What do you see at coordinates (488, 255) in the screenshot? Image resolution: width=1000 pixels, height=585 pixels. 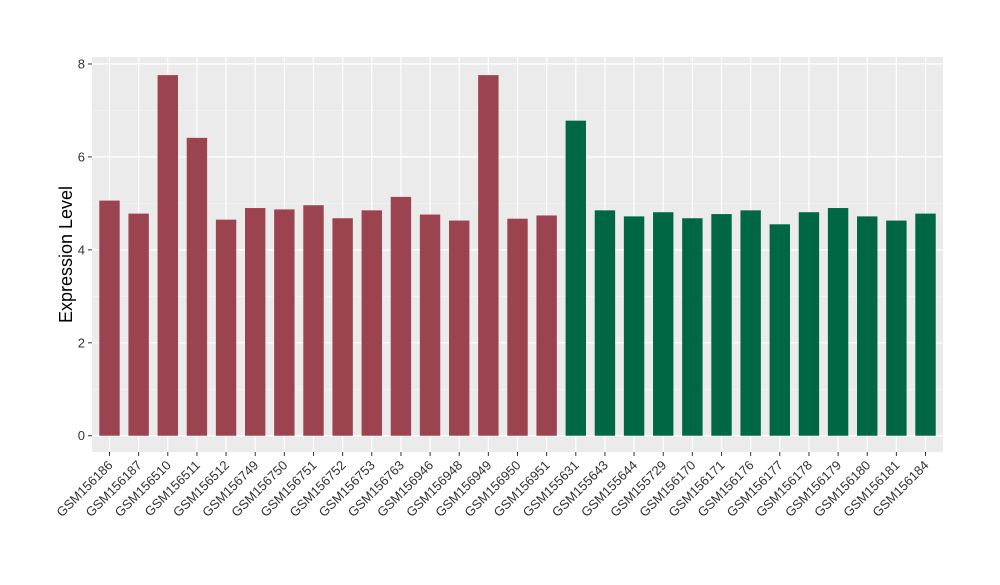 I see `bar-gsm156949` at bounding box center [488, 255].